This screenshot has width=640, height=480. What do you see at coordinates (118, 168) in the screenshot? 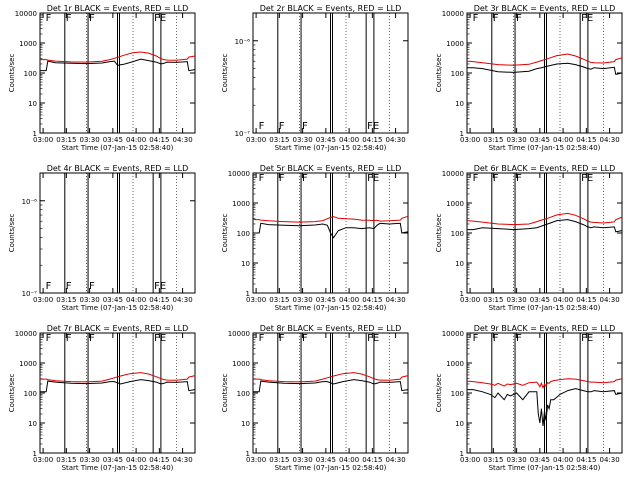
I see `panel-title: Det 4r BLACK = Events, RED = LLD` at bounding box center [118, 168].